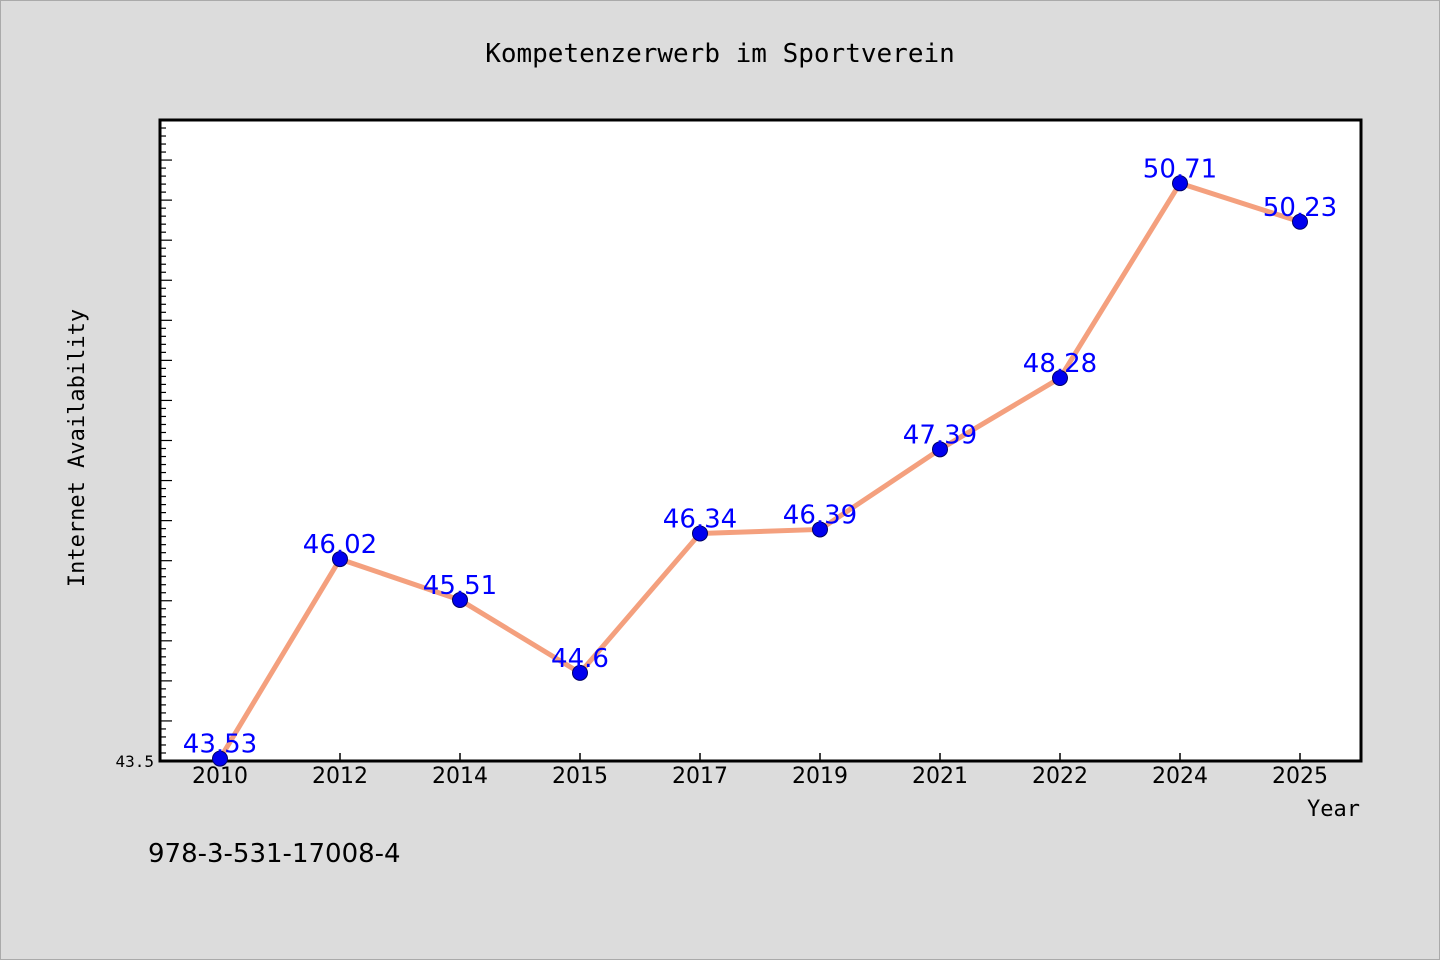 This screenshot has height=960, width=1440. What do you see at coordinates (1060, 364) in the screenshot?
I see `data-label: 48.28` at bounding box center [1060, 364].